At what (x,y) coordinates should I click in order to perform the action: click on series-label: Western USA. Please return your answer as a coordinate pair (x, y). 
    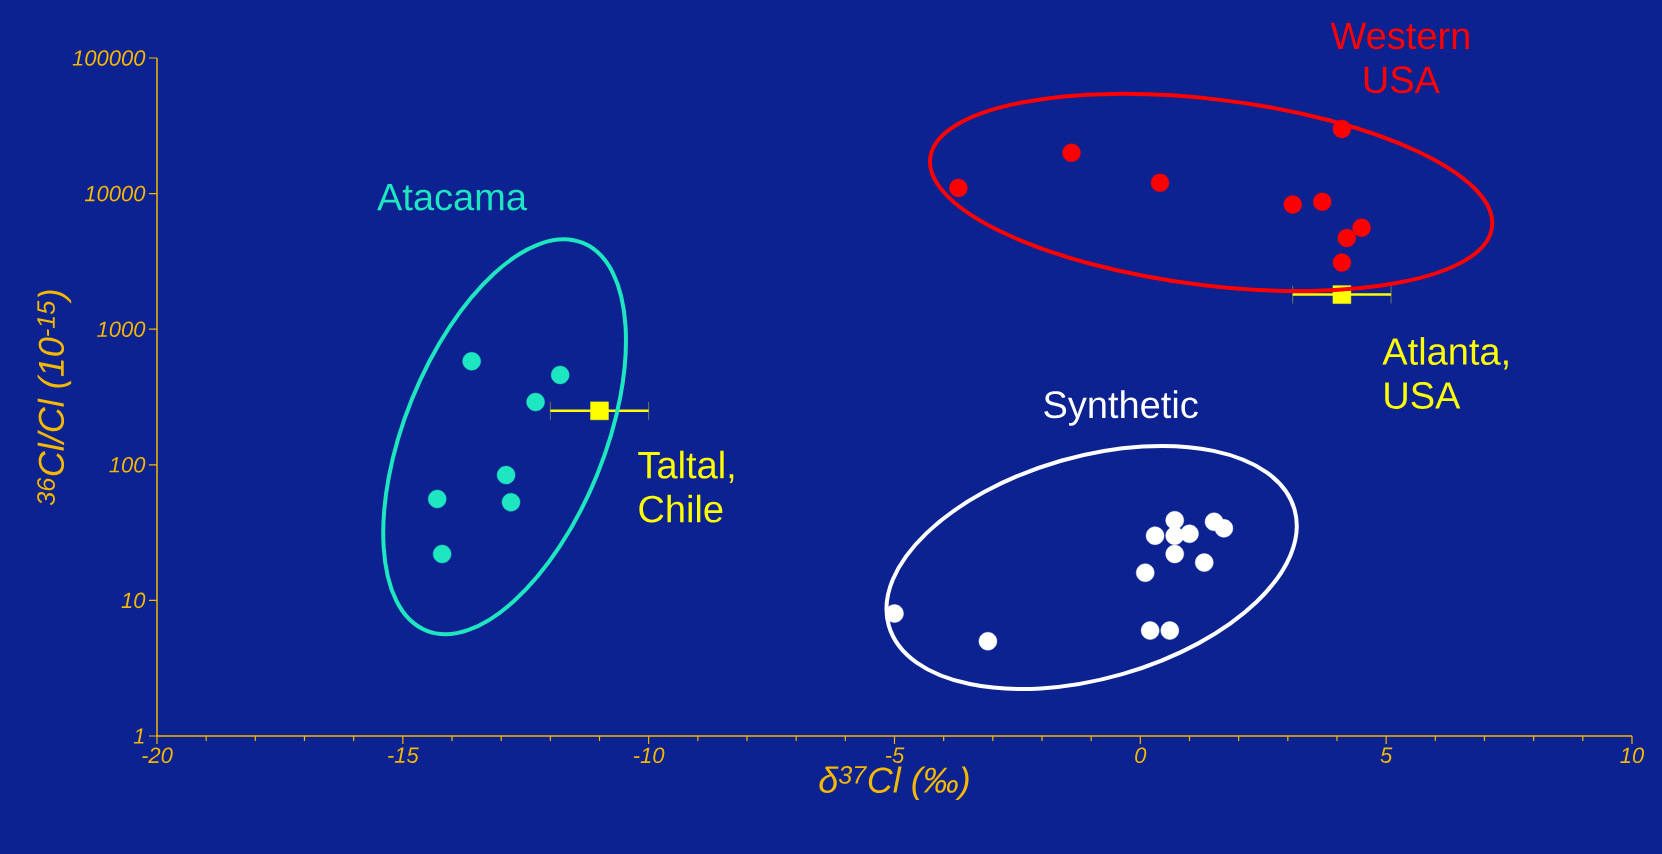
    Looking at the image, I should click on (1399, 58).